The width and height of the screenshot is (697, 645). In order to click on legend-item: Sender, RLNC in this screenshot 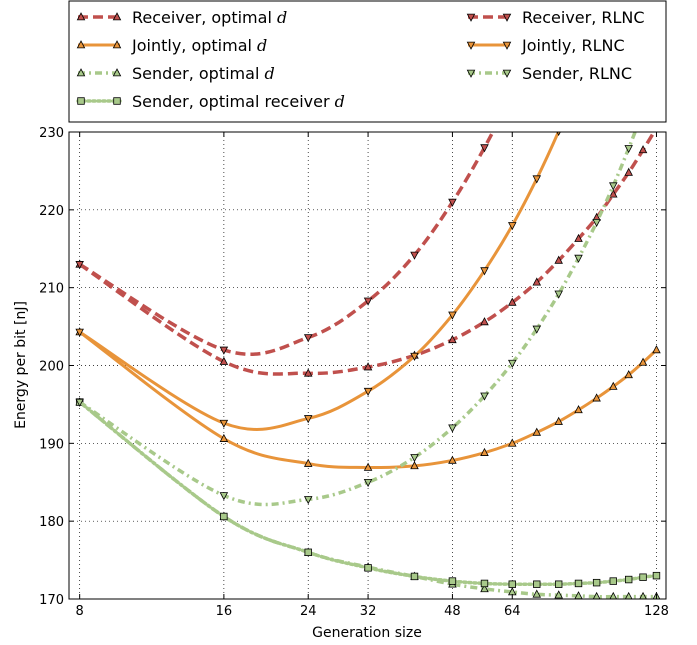, I will do `click(549, 73)`.